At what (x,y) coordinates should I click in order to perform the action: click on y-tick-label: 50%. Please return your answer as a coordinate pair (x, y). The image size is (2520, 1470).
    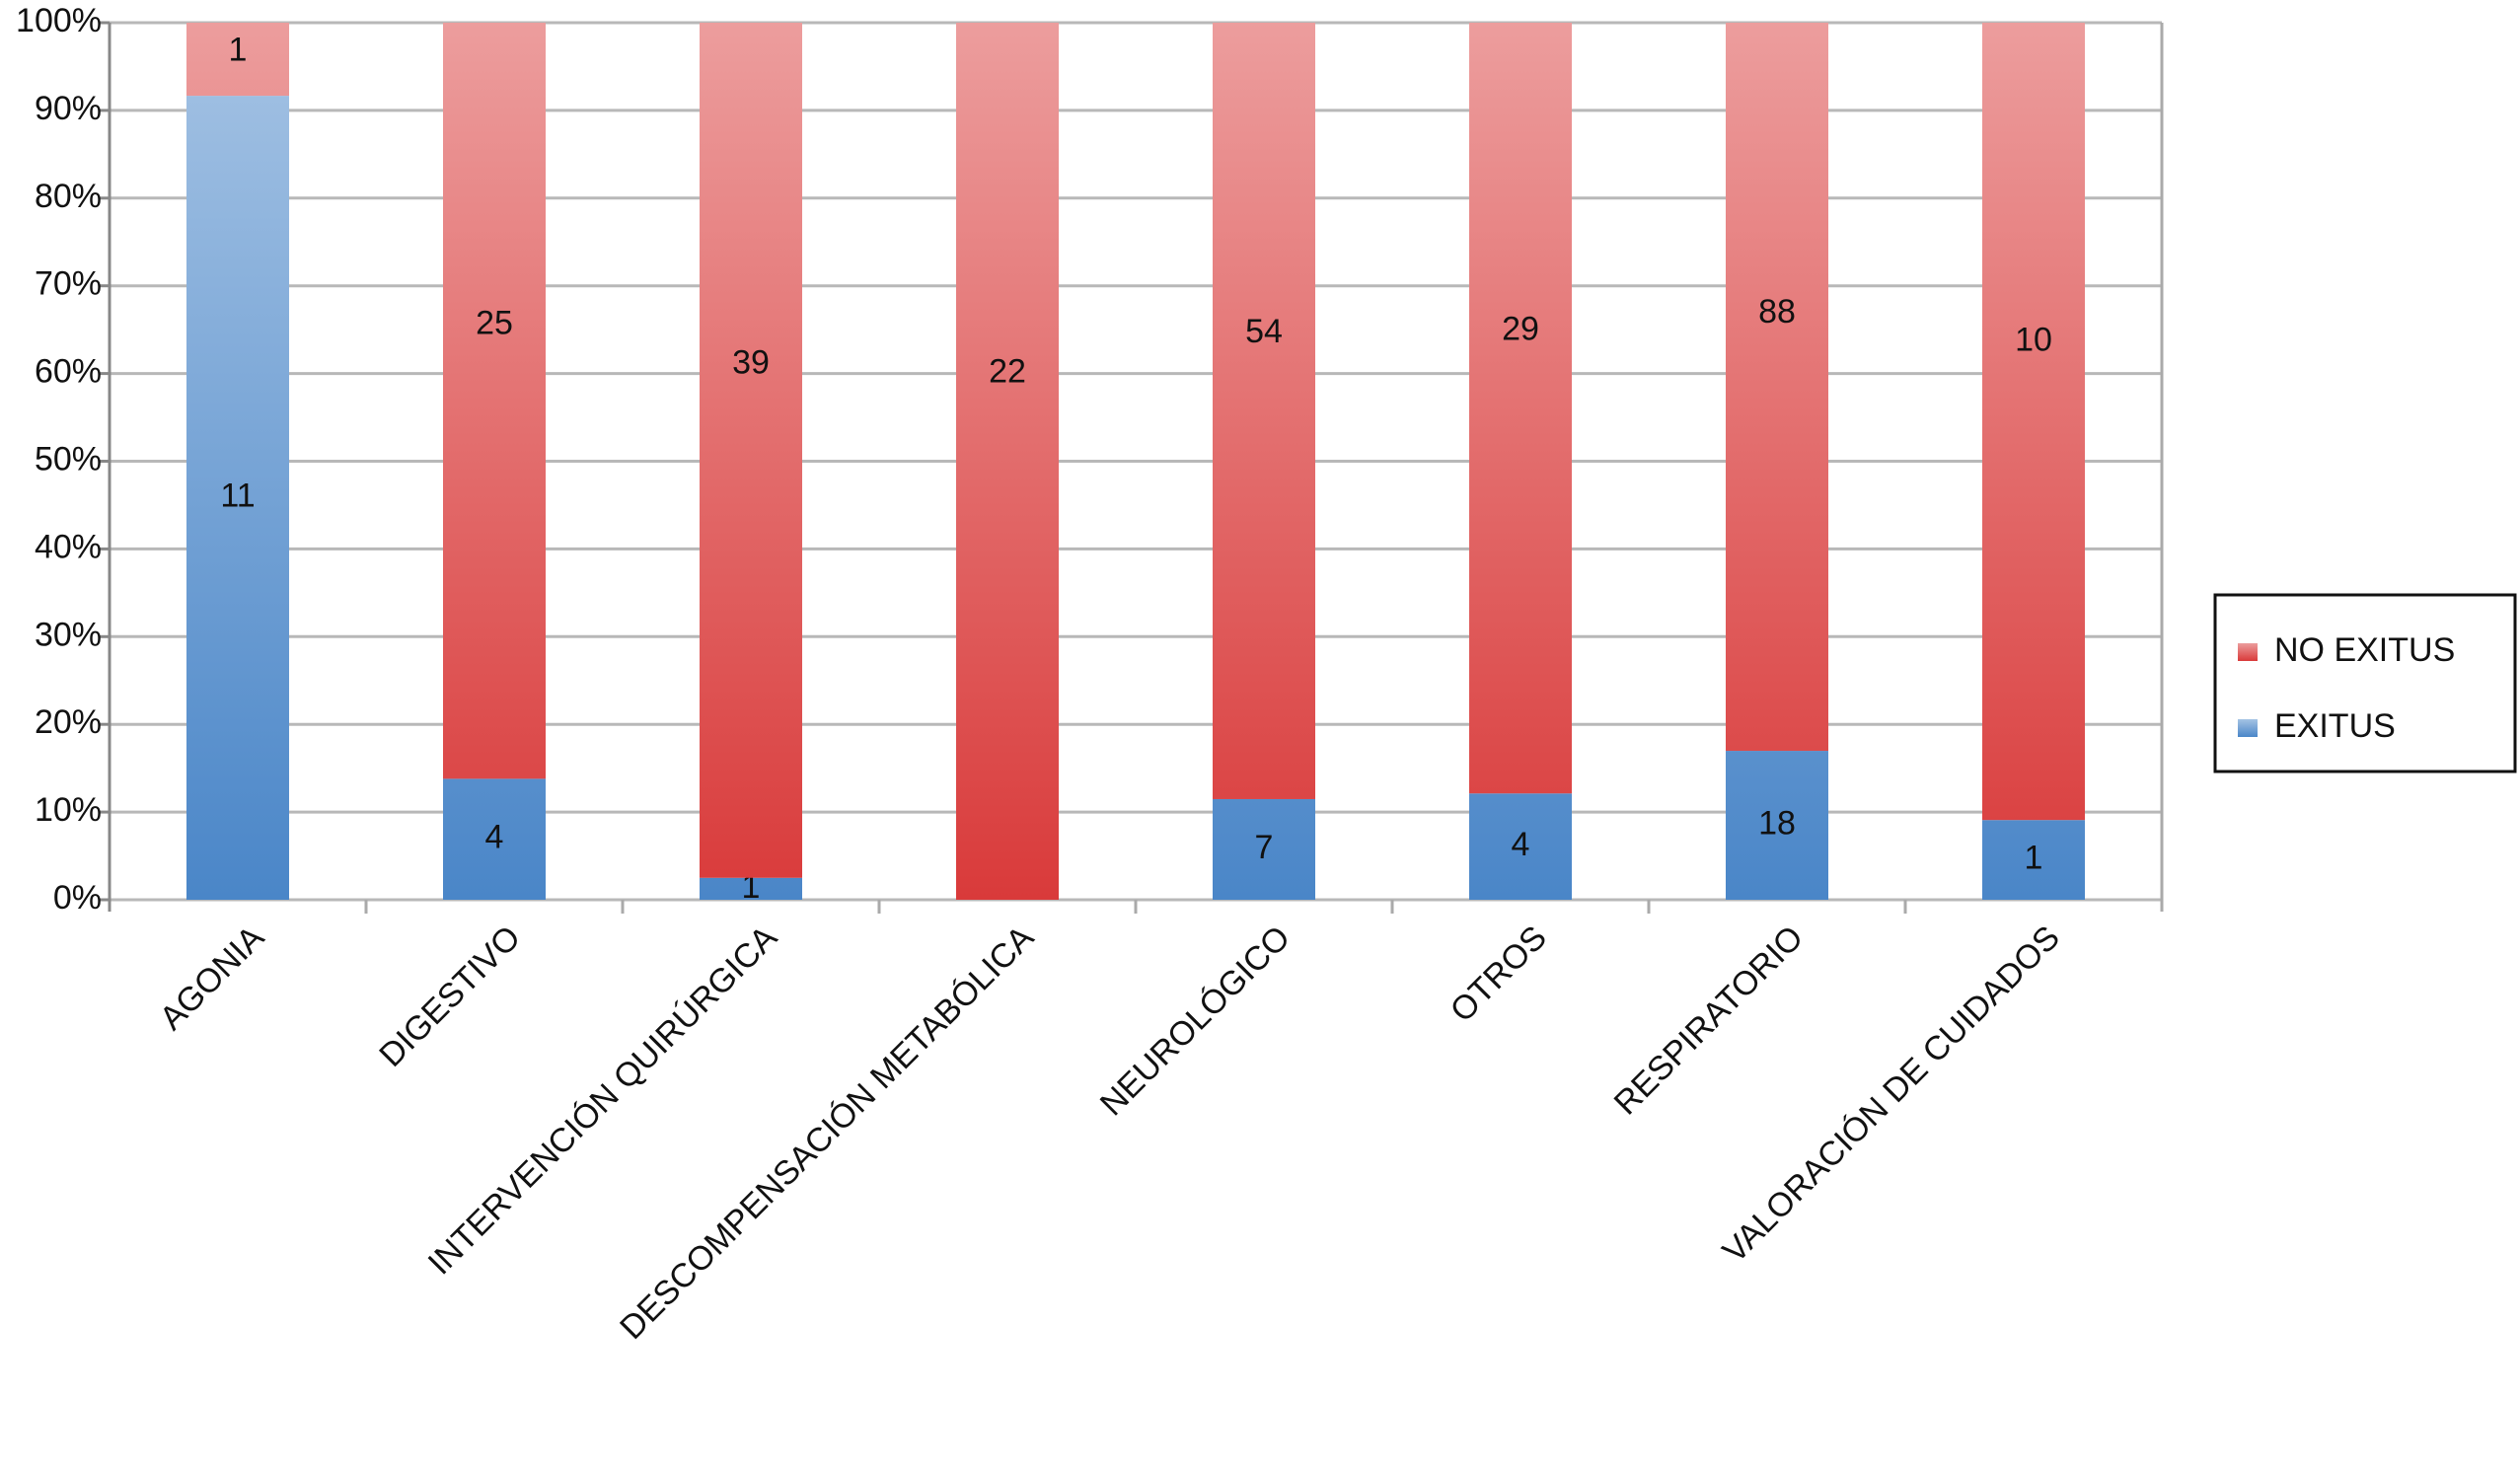
    Looking at the image, I should click on (68, 459).